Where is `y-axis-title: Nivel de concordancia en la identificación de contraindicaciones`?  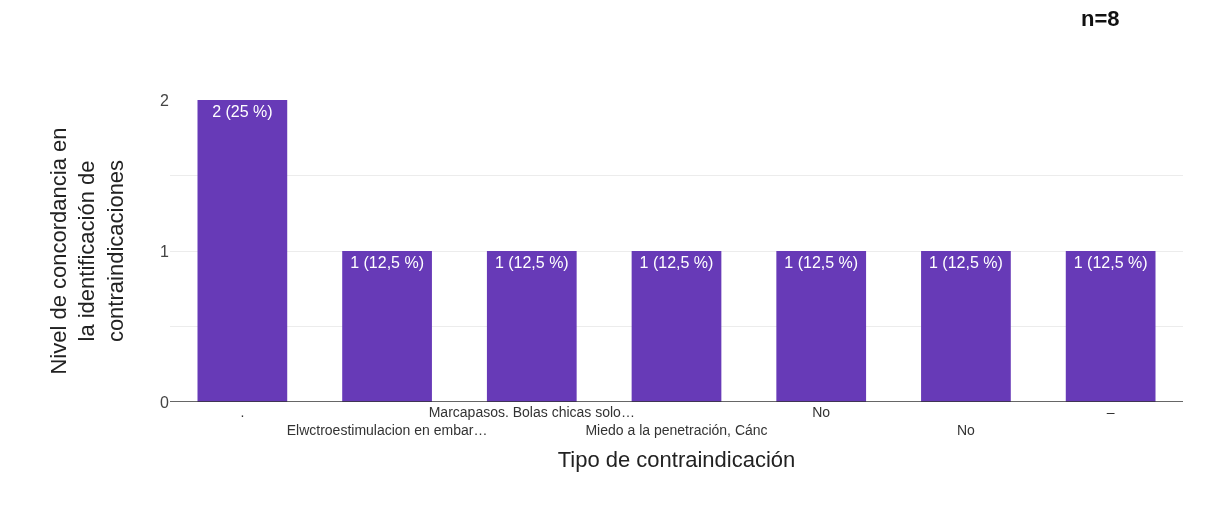
y-axis-title: Nivel de concordancia en la identificación de contraindicaciones is located at coordinates (86, 251).